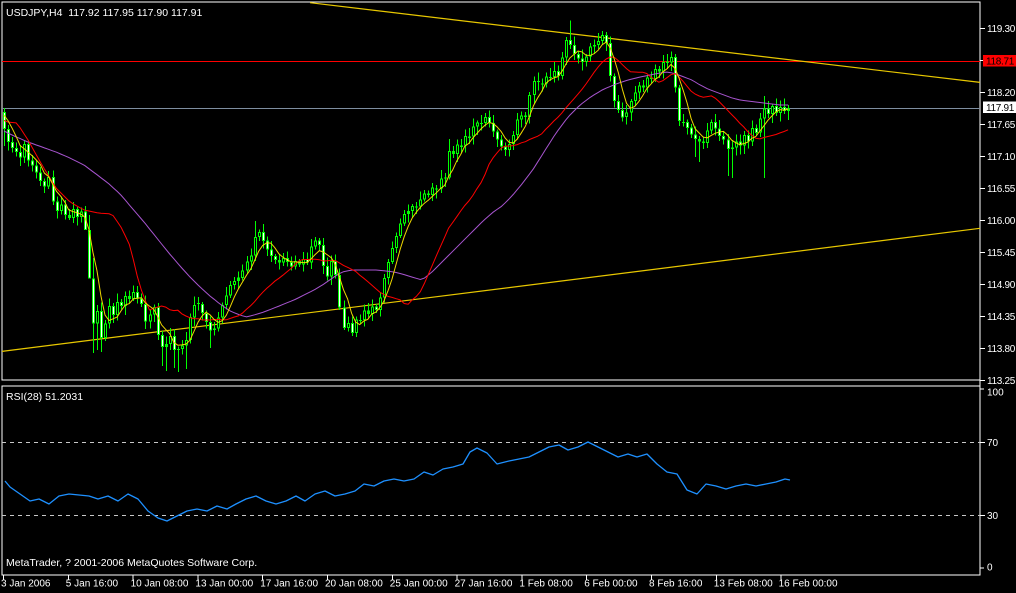 Image resolution: width=1016 pixels, height=593 pixels. What do you see at coordinates (419, 584) in the screenshot?
I see `svg-text: 25 Jan 00:00` at bounding box center [419, 584].